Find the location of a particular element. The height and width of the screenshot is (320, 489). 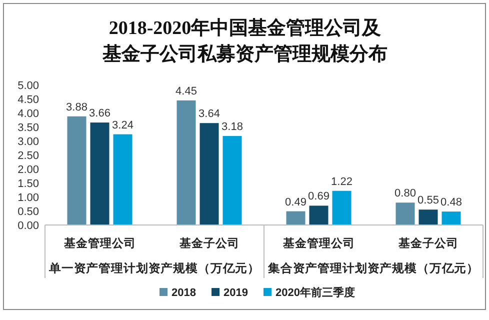

y-tick-label: 1.50 is located at coordinates (28, 184).